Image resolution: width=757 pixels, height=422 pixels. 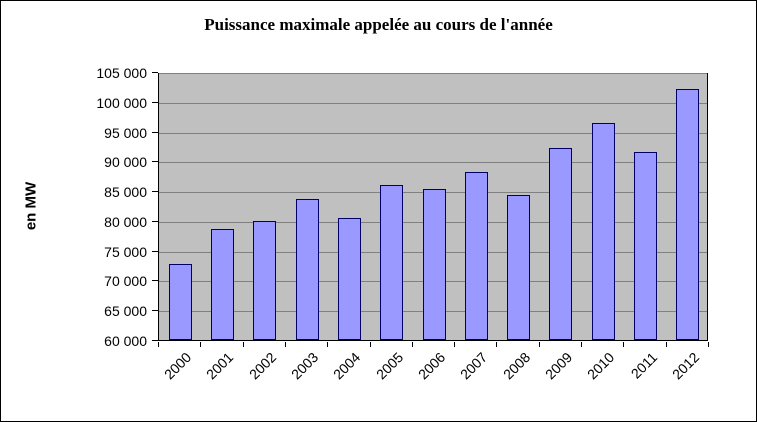 I want to click on x-axis-label: 2010, so click(x=601, y=366).